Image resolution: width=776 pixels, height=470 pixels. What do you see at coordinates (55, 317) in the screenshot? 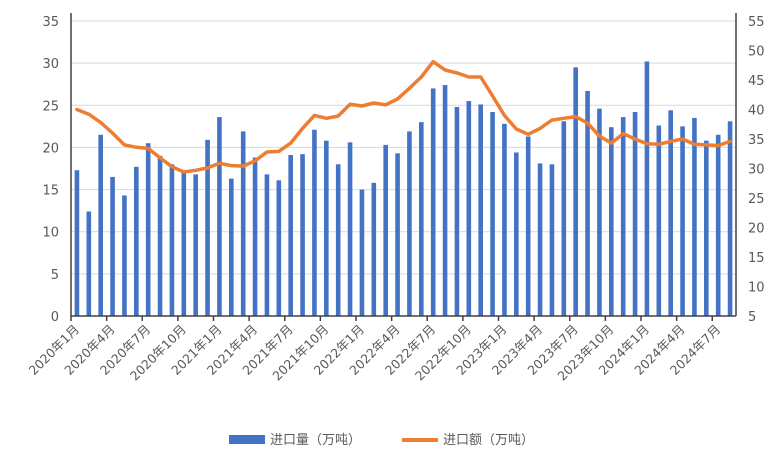
I see `left-tick-label: 0` at bounding box center [55, 317].